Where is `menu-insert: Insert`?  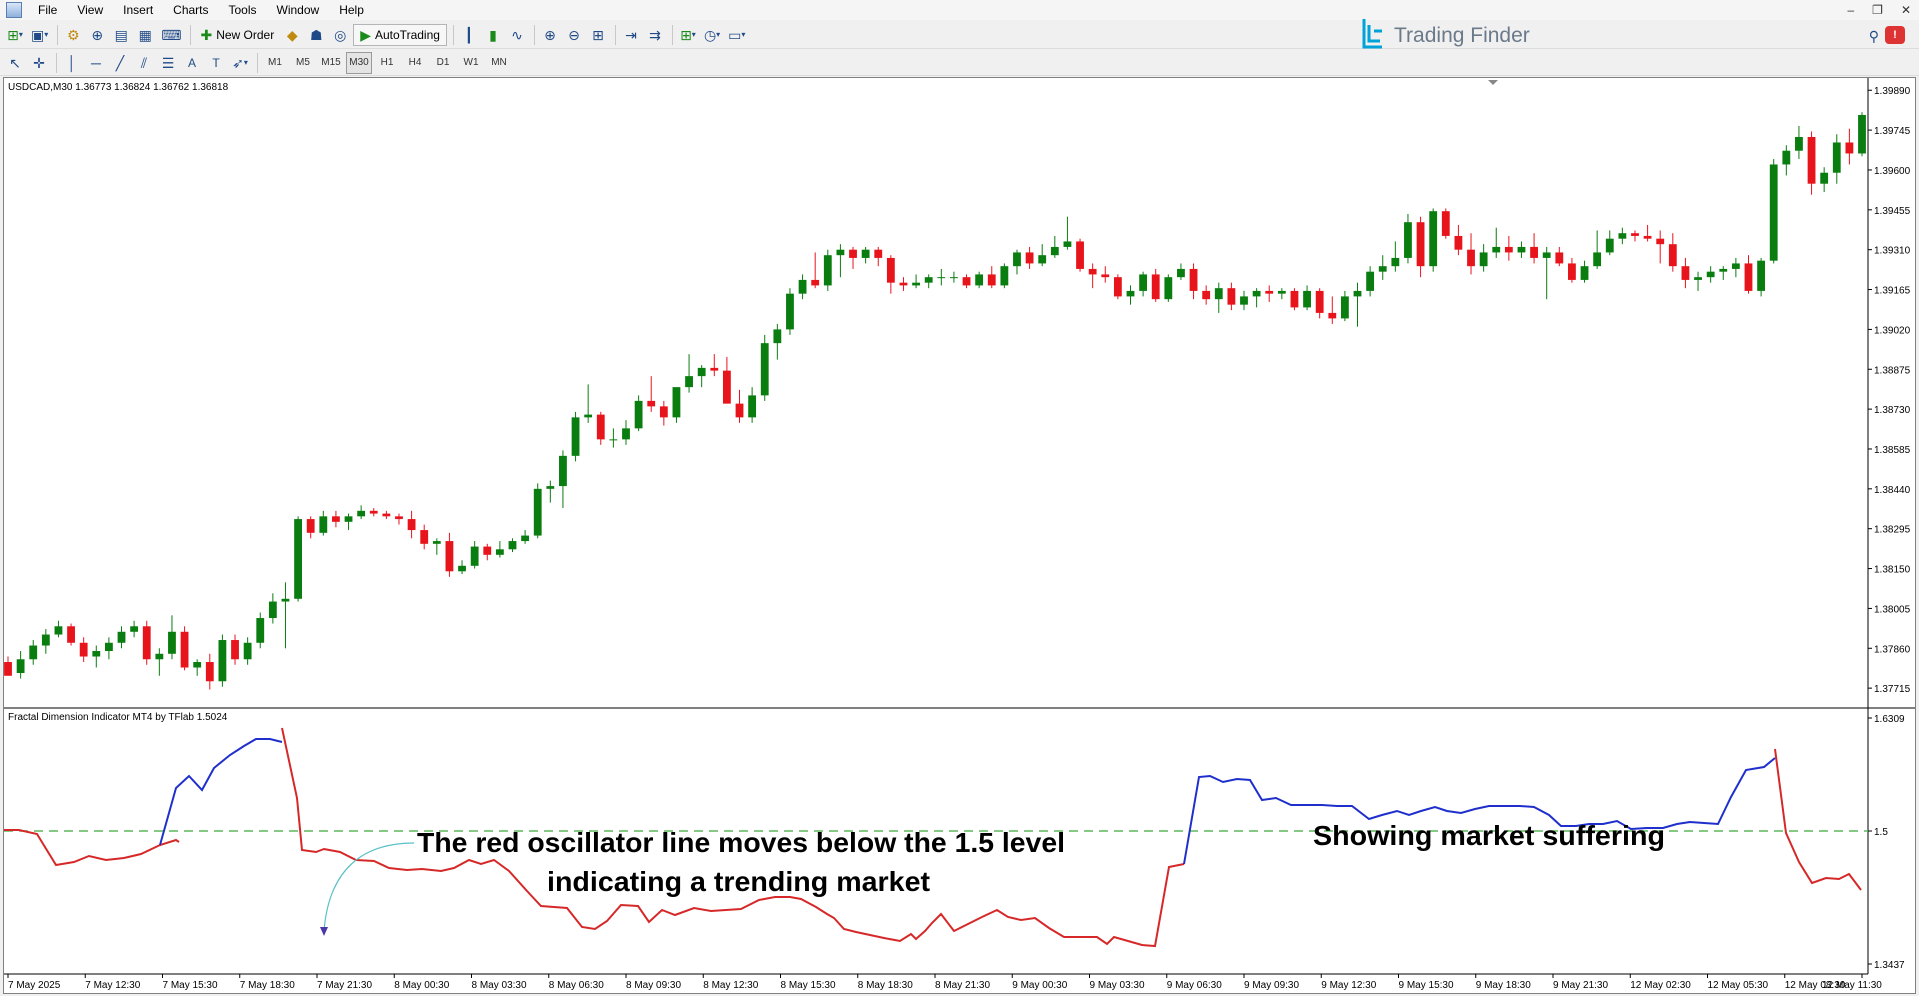
menu-insert: Insert is located at coordinates (138, 10).